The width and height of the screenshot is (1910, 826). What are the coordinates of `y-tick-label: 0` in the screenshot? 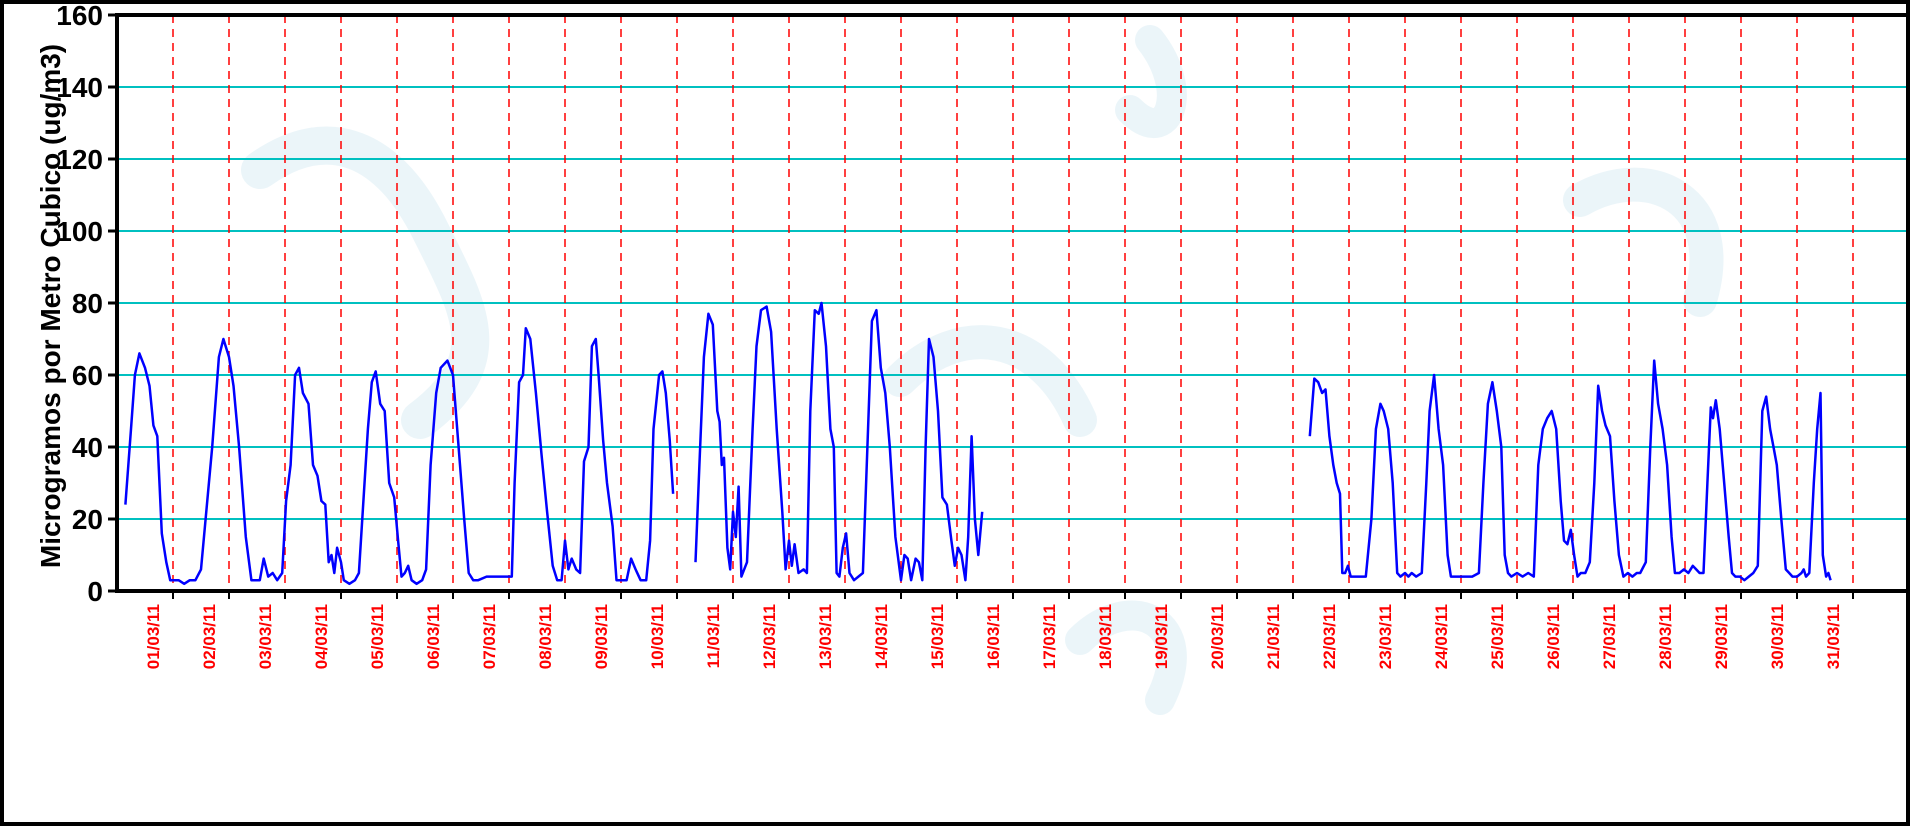 It's located at (95, 591).